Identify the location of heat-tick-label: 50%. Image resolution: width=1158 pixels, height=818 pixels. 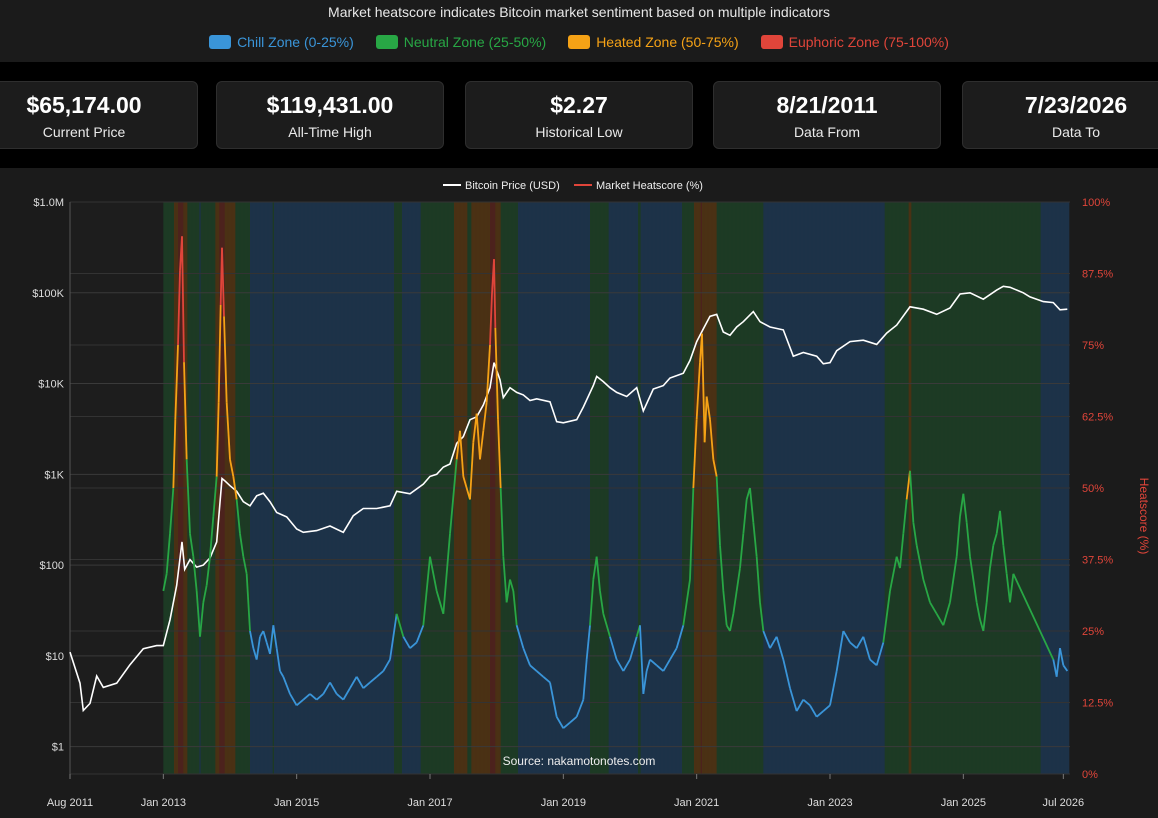
(1093, 489).